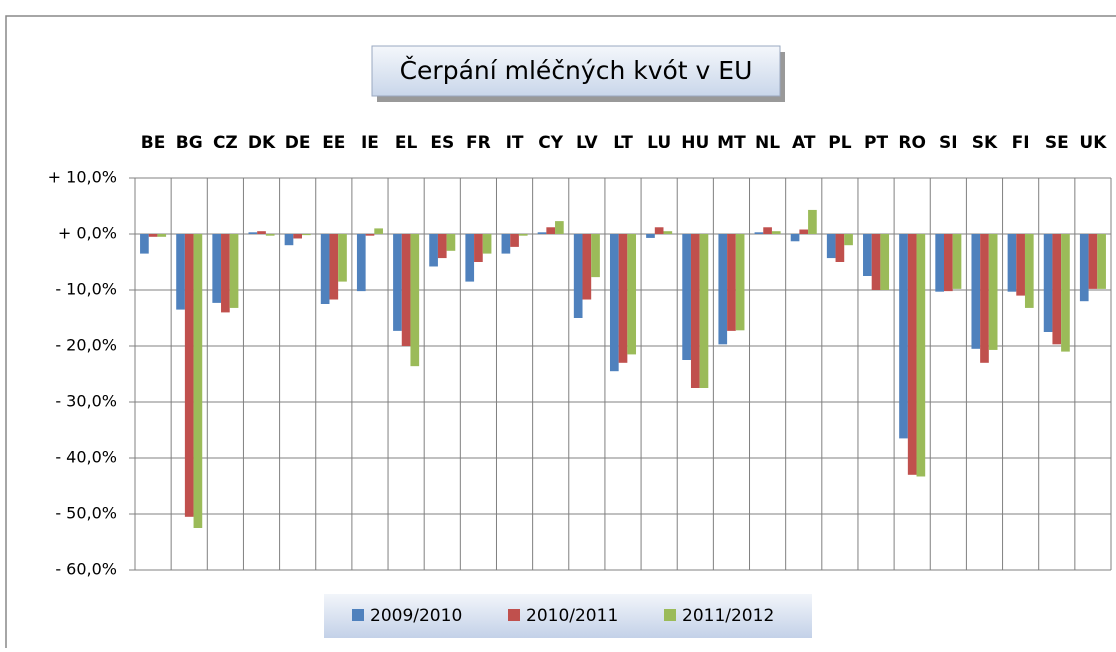  Describe the element at coordinates (87, 233) in the screenshot. I see `y-tick-label: + 0,0%` at that location.